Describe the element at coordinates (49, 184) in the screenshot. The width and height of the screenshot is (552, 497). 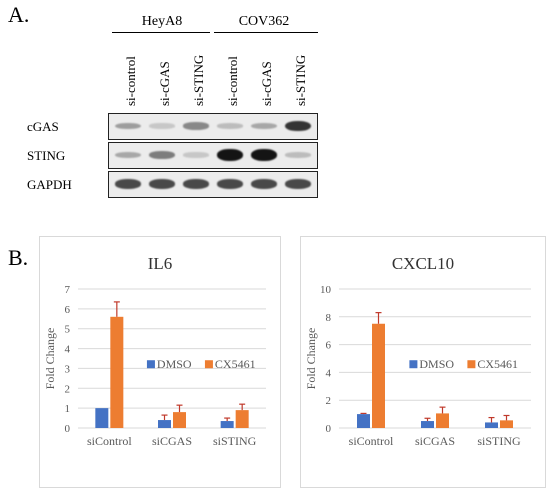
I see `blot-row-label: GAPDH` at that location.